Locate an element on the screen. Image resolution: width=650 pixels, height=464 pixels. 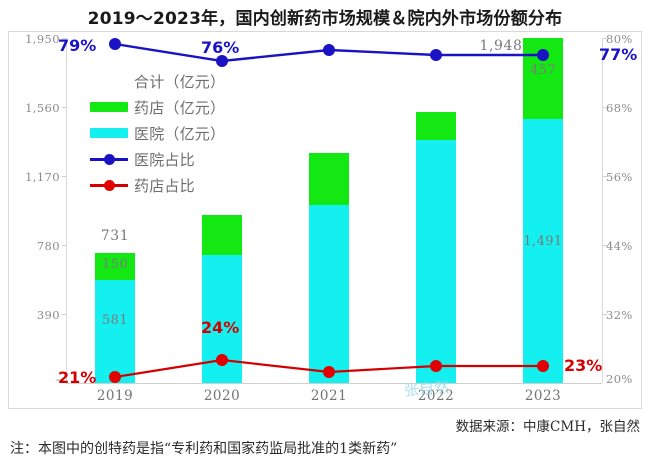
bar-store-2019 is located at coordinates (115, 266).